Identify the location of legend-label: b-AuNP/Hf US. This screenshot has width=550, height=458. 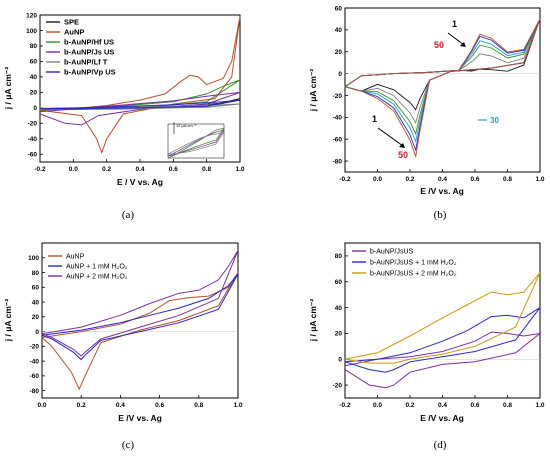
(89, 42).